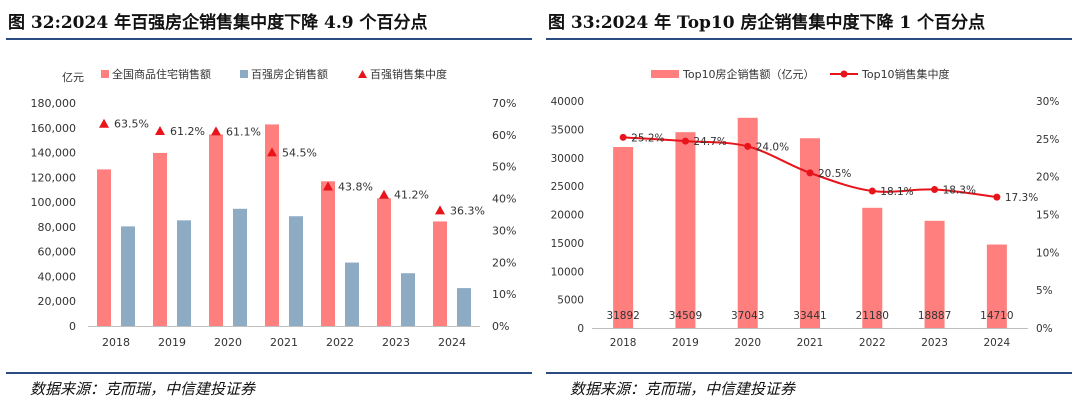 The width and height of the screenshot is (1080, 408). Describe the element at coordinates (57, 276) in the screenshot. I see `y-tick-label: 40,000` at that location.